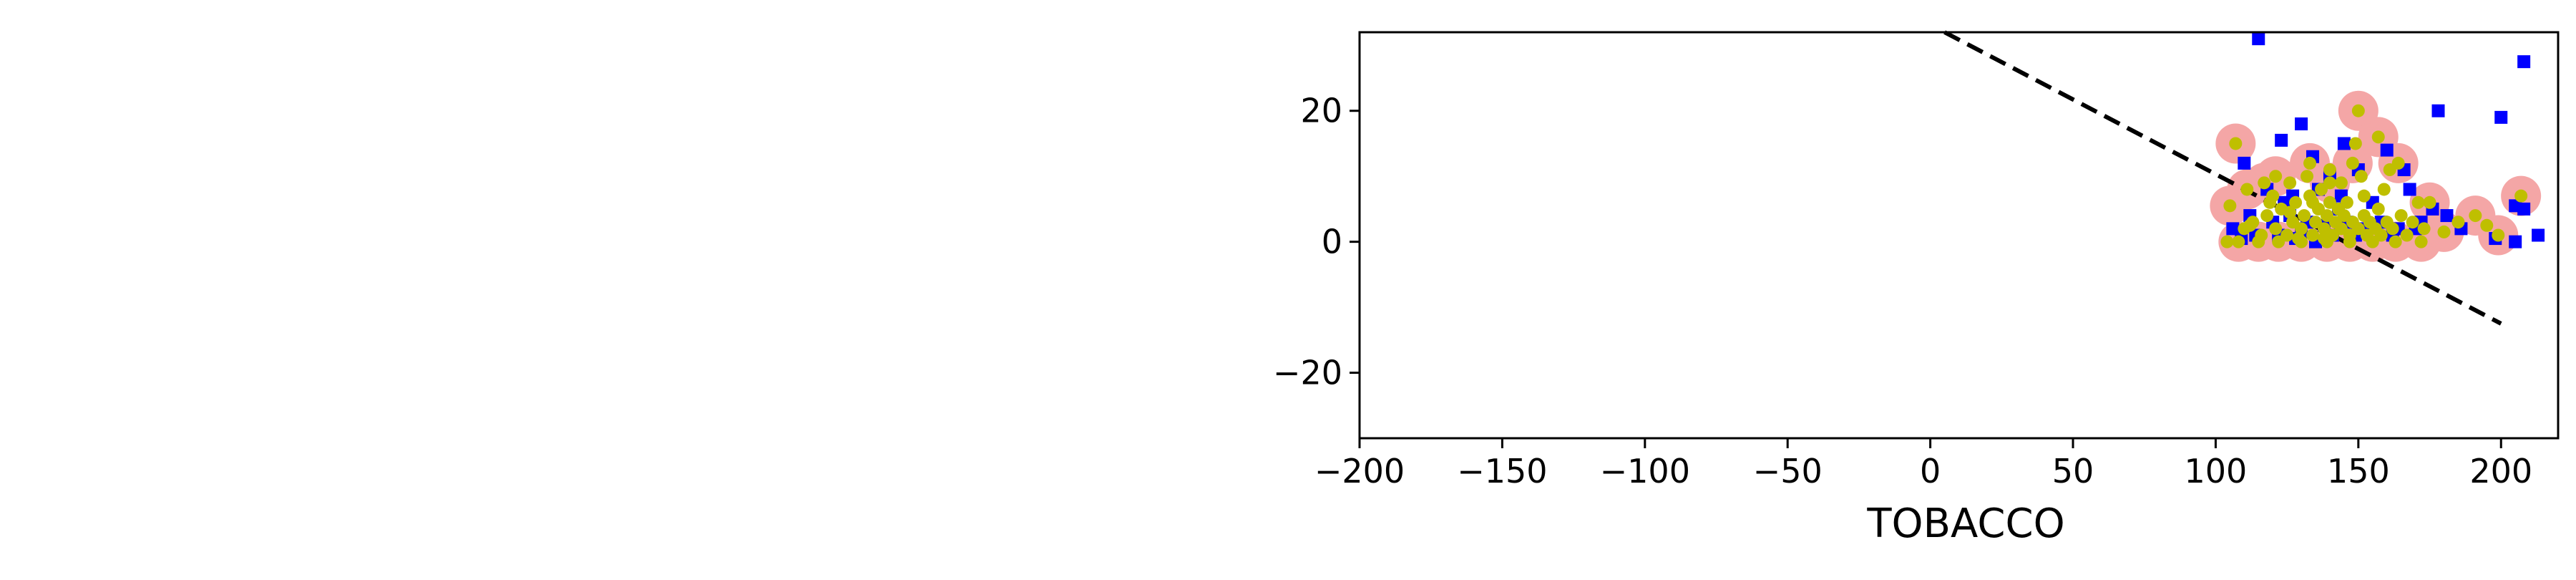 This screenshot has width=2576, height=580. What do you see at coordinates (1965, 524) in the screenshot?
I see `x-axis-label: TOBACCO` at bounding box center [1965, 524].